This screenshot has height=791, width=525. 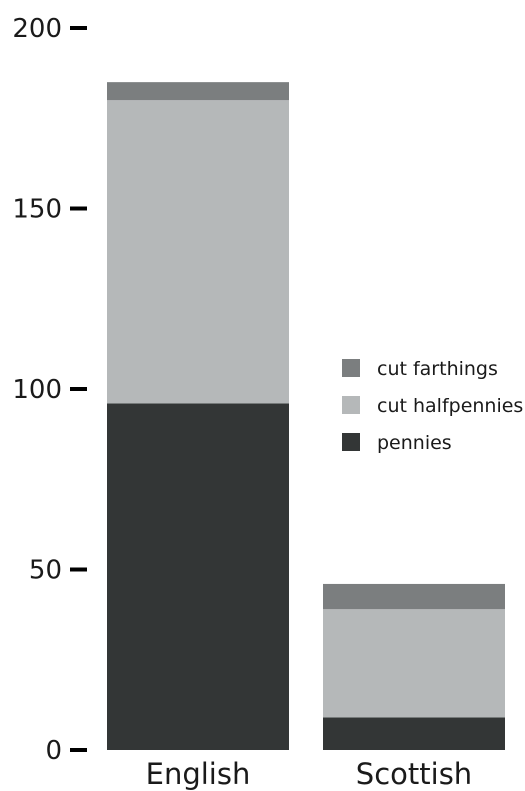 What do you see at coordinates (450, 406) in the screenshot?
I see `legend-label: cut halfpennies` at bounding box center [450, 406].